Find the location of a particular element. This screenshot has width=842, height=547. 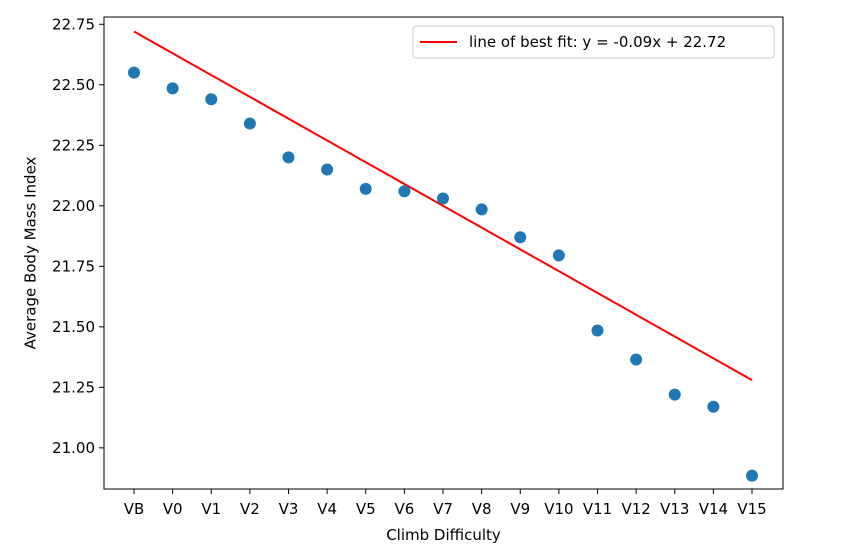

legend-box is located at coordinates (593, 42).